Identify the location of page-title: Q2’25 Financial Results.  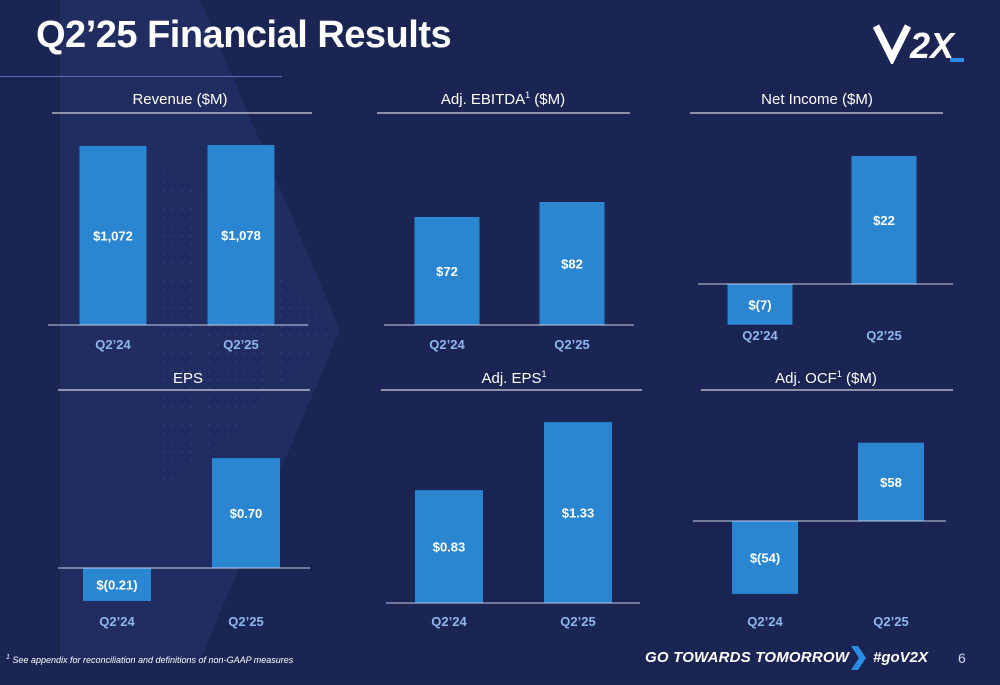
(244, 35).